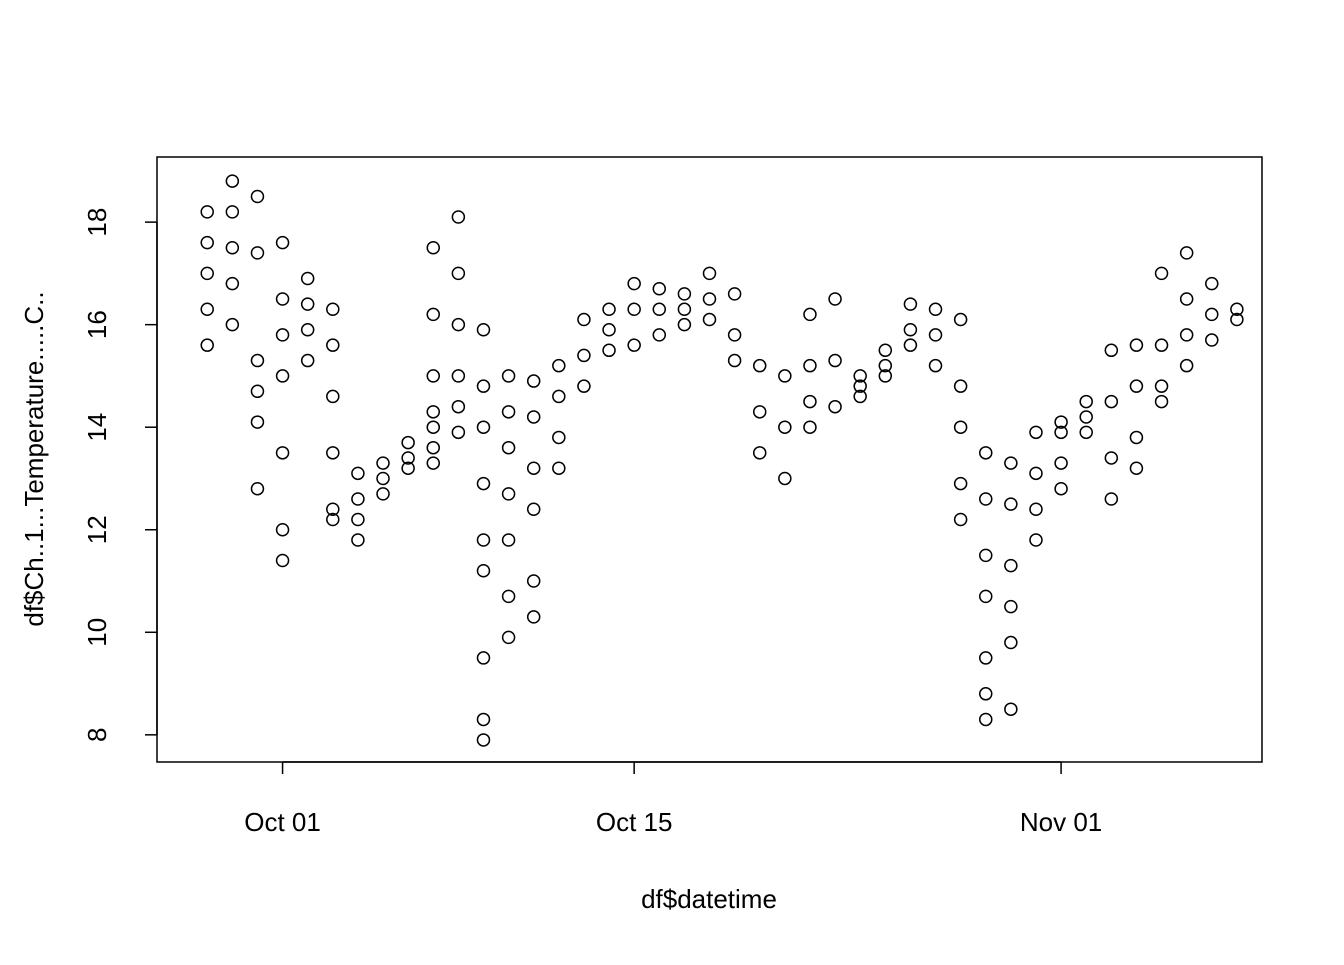 This screenshot has height=965, width=1344. Describe the element at coordinates (97, 529) in the screenshot. I see `y-tick-label: 12` at that location.